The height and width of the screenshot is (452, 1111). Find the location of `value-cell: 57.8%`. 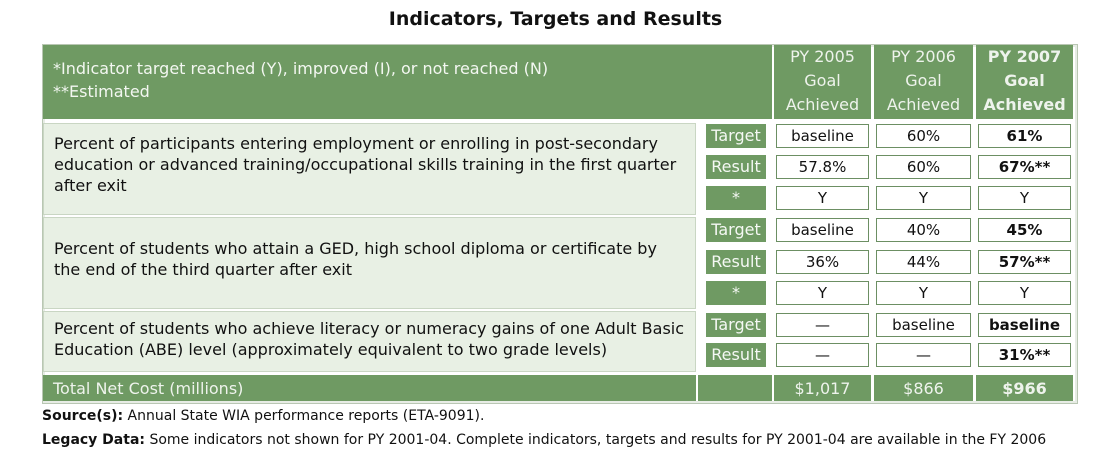

value-cell: 57.8% is located at coordinates (822, 167).